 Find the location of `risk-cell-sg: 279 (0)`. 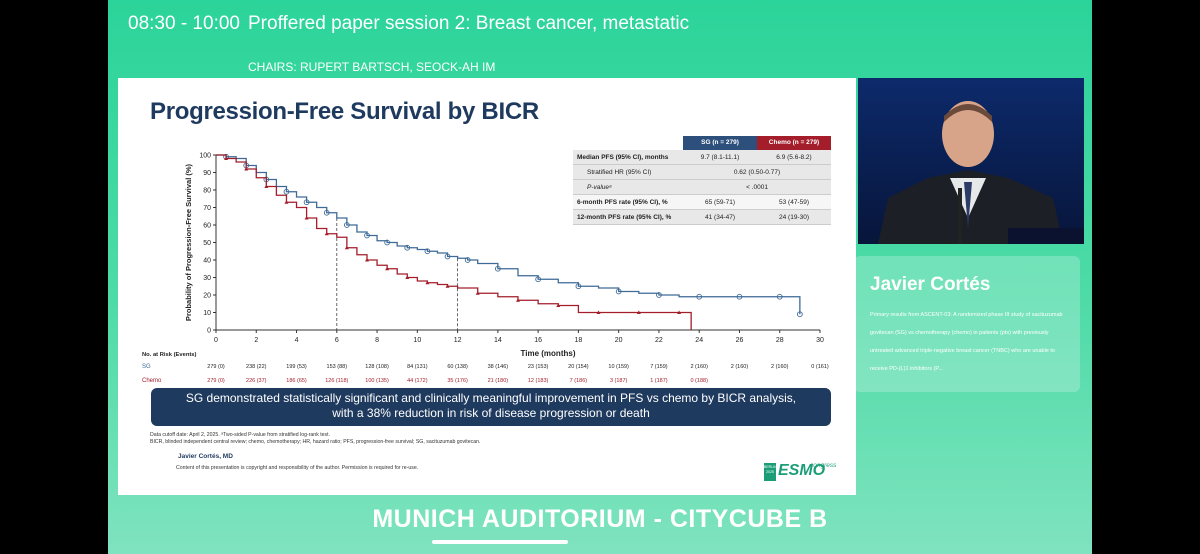

risk-cell-sg: 279 (0) is located at coordinates (216, 367).